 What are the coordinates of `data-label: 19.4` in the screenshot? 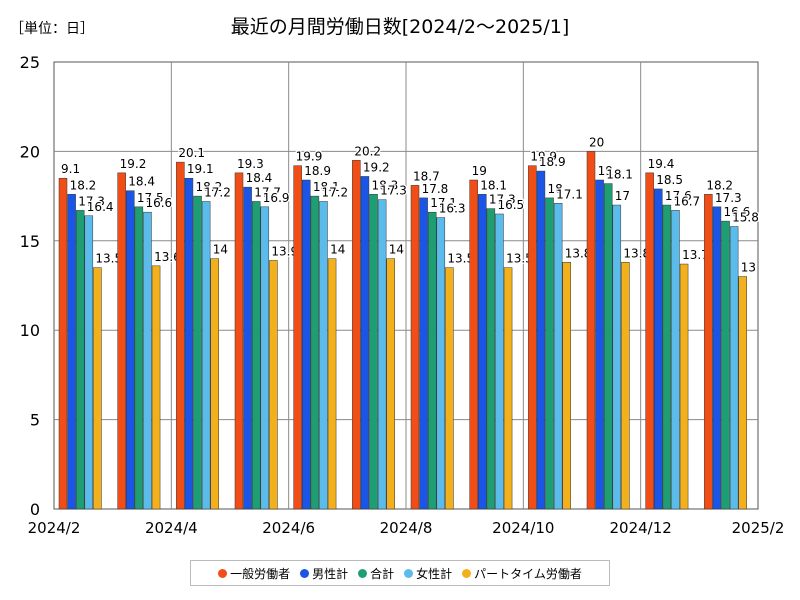 It's located at (661, 164).